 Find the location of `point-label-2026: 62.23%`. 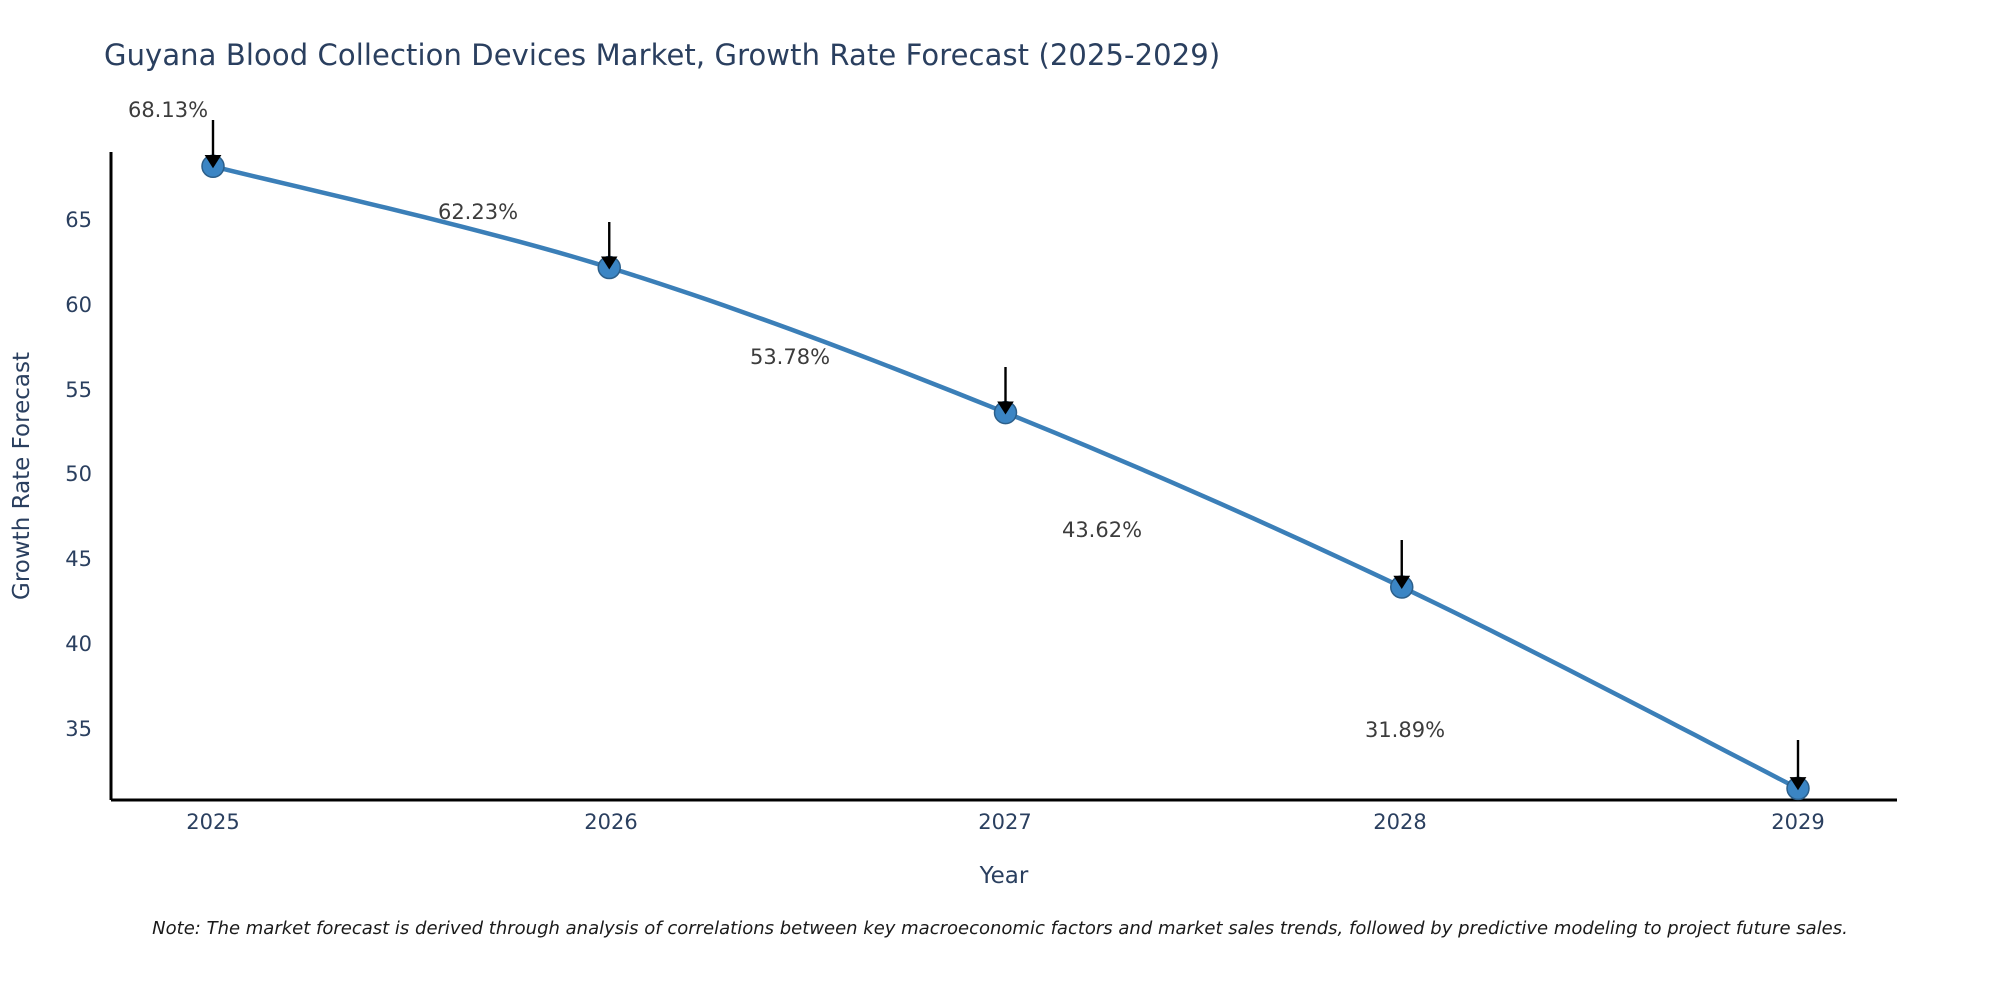

point-label-2026: 62.23% is located at coordinates (478, 212).